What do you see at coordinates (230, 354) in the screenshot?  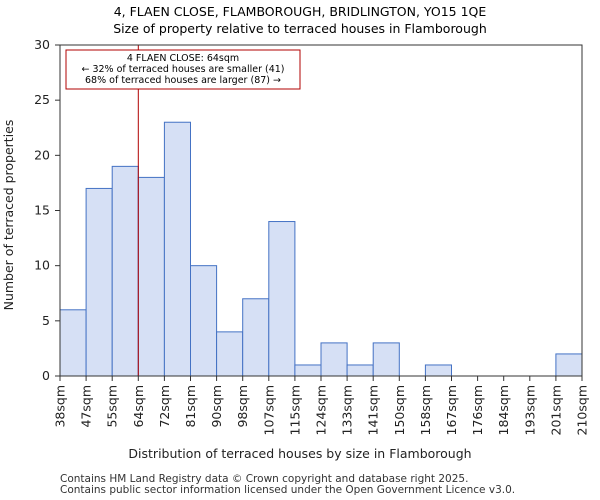 I see `bar-90sqm` at bounding box center [230, 354].